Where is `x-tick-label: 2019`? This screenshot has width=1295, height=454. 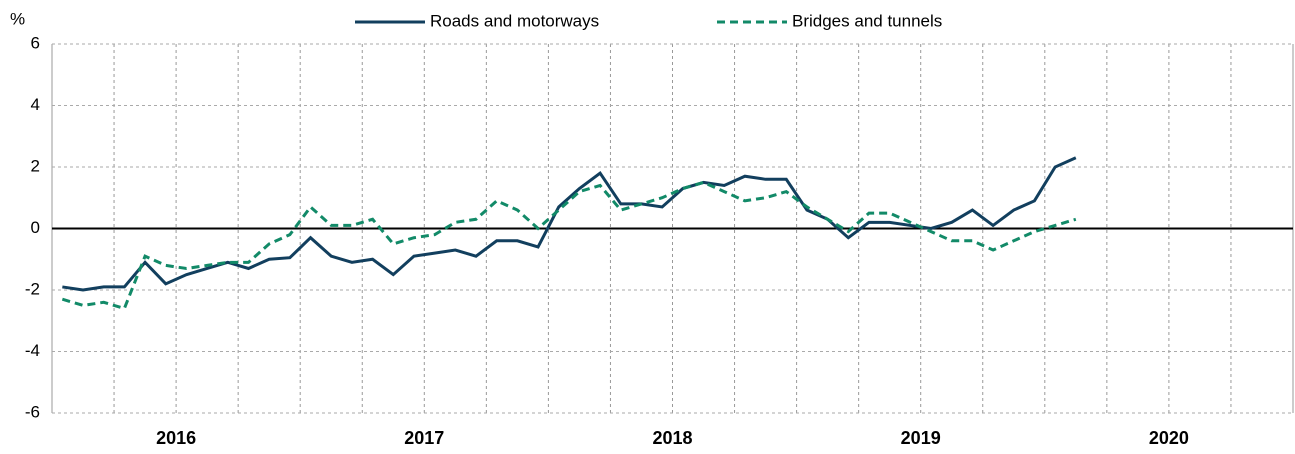
x-tick-label: 2019 is located at coordinates (921, 438).